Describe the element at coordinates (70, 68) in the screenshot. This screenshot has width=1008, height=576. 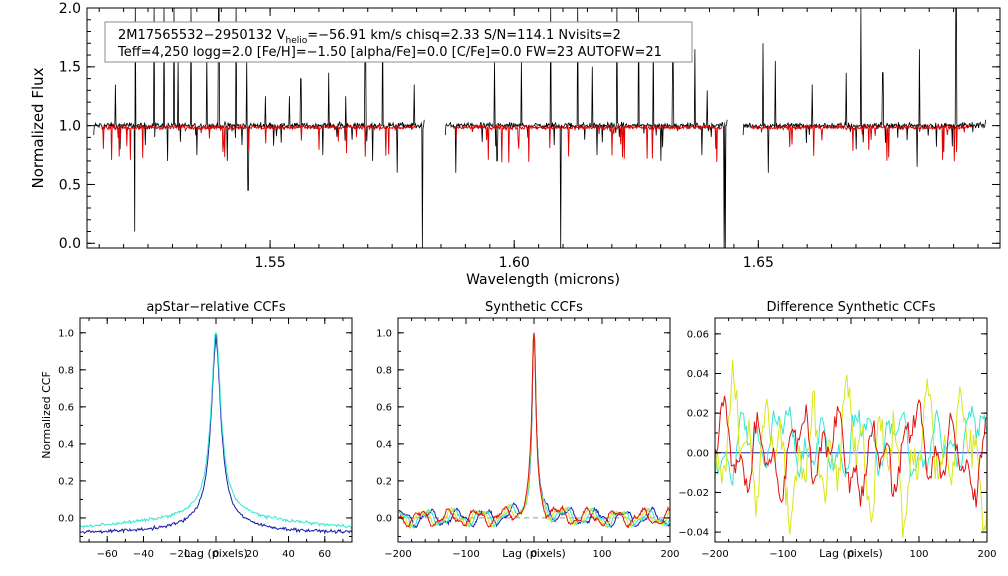
I see `spectrum-ytick-label: 1.5` at that location.